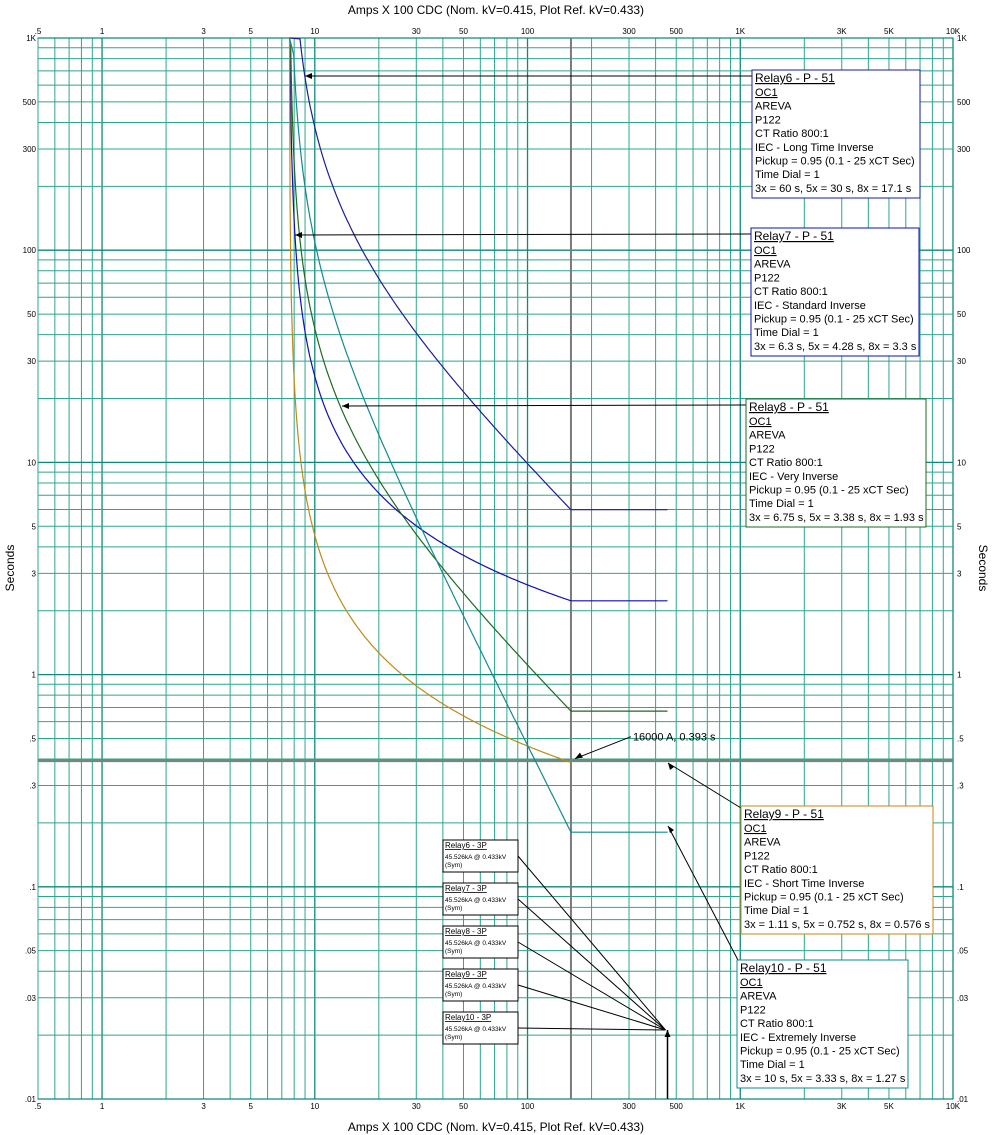 Image resolution: width=993 pixels, height=1135 pixels. Describe the element at coordinates (959, 675) in the screenshot. I see `y-tick-label-right: 1` at that location.